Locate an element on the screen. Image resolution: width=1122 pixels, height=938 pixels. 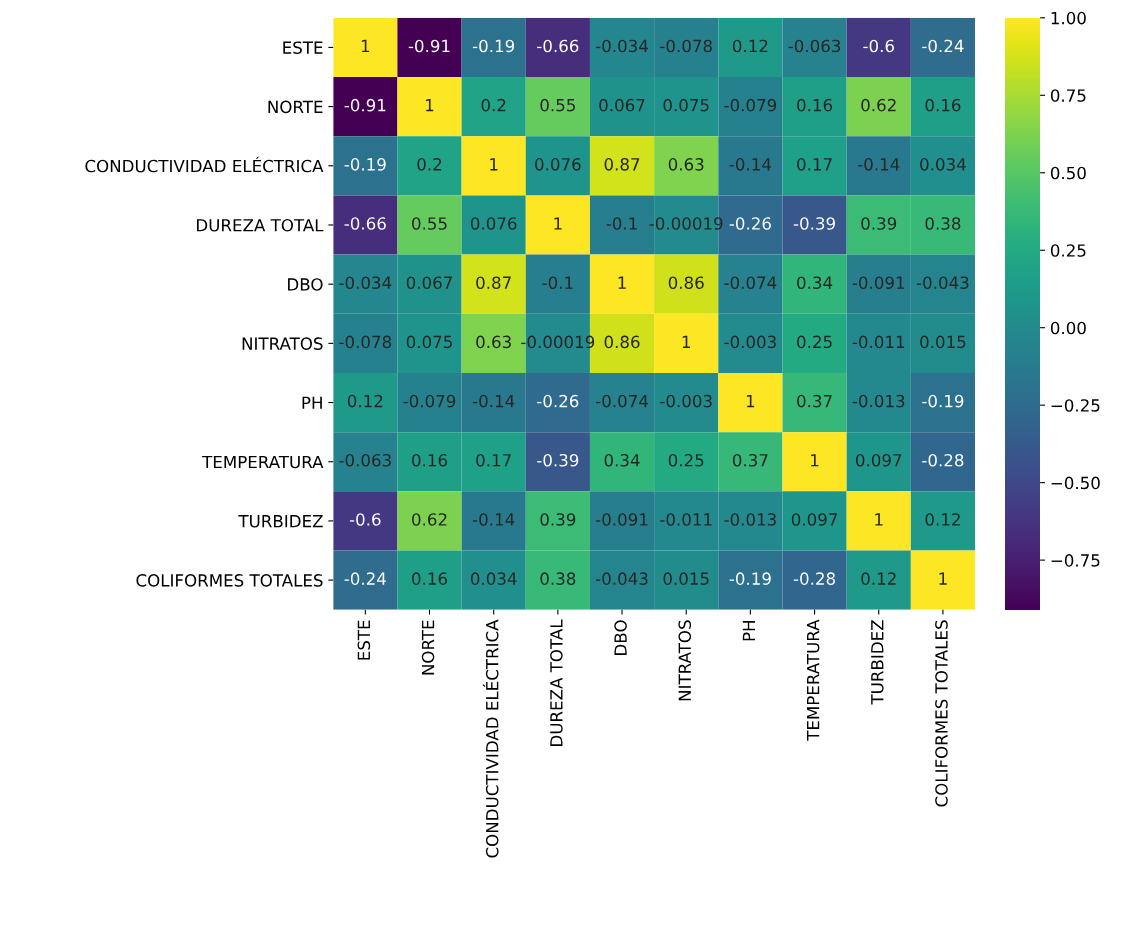
x-tick-label: DBO is located at coordinates (620, 637).